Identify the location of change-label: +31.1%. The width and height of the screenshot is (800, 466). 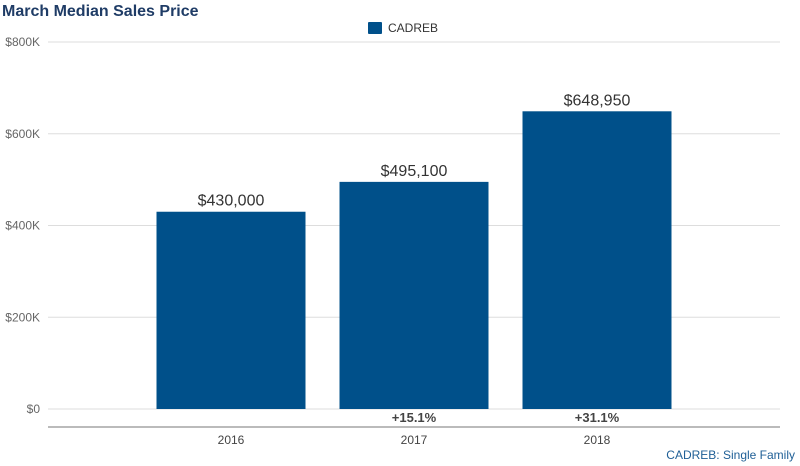
(597, 417).